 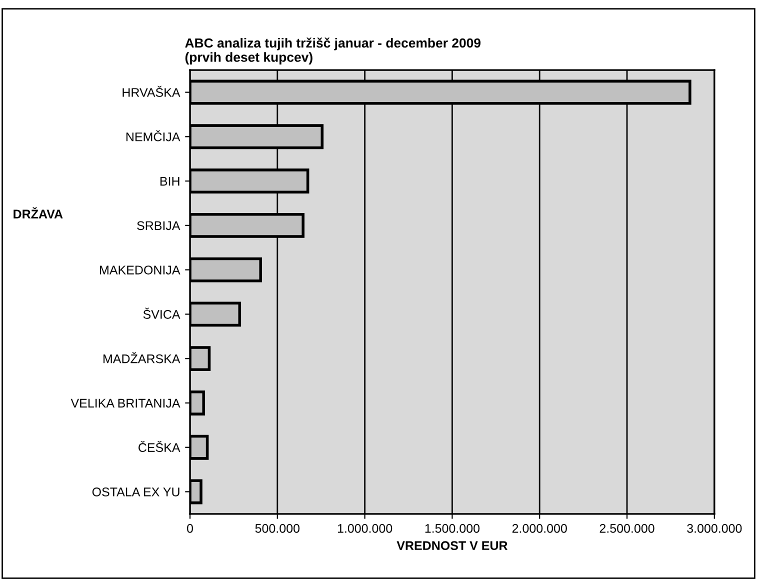 I want to click on y-tick-label: SRBIJA, so click(x=158, y=225).